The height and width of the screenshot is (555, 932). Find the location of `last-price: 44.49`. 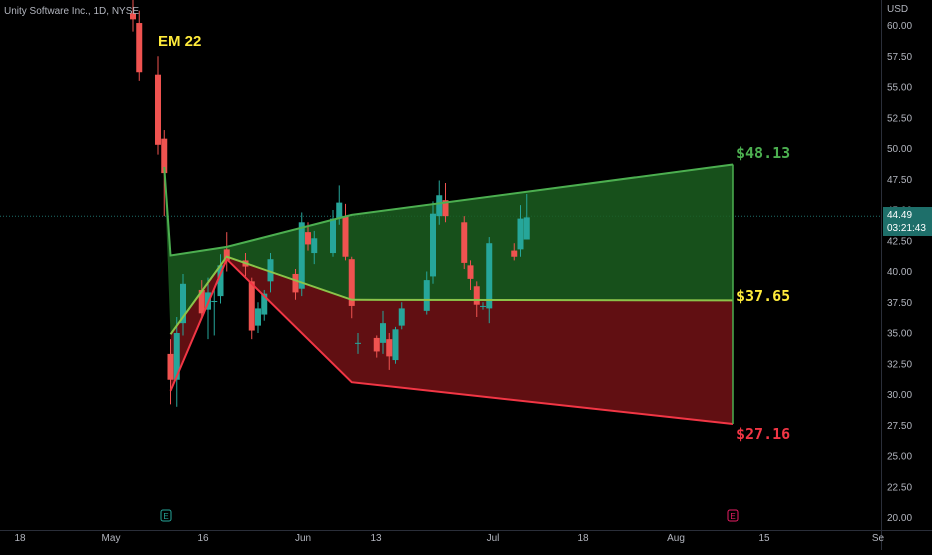

last-price: 44.49 is located at coordinates (900, 215).